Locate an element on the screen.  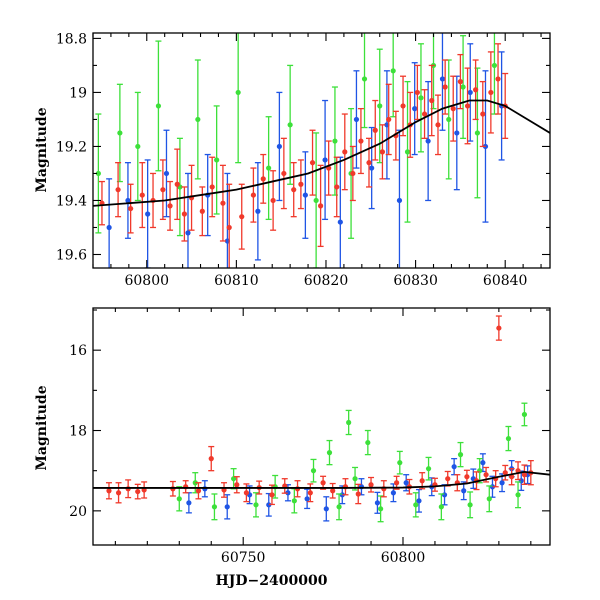
top-x-tick-label: 60830 is located at coordinates (415, 281).